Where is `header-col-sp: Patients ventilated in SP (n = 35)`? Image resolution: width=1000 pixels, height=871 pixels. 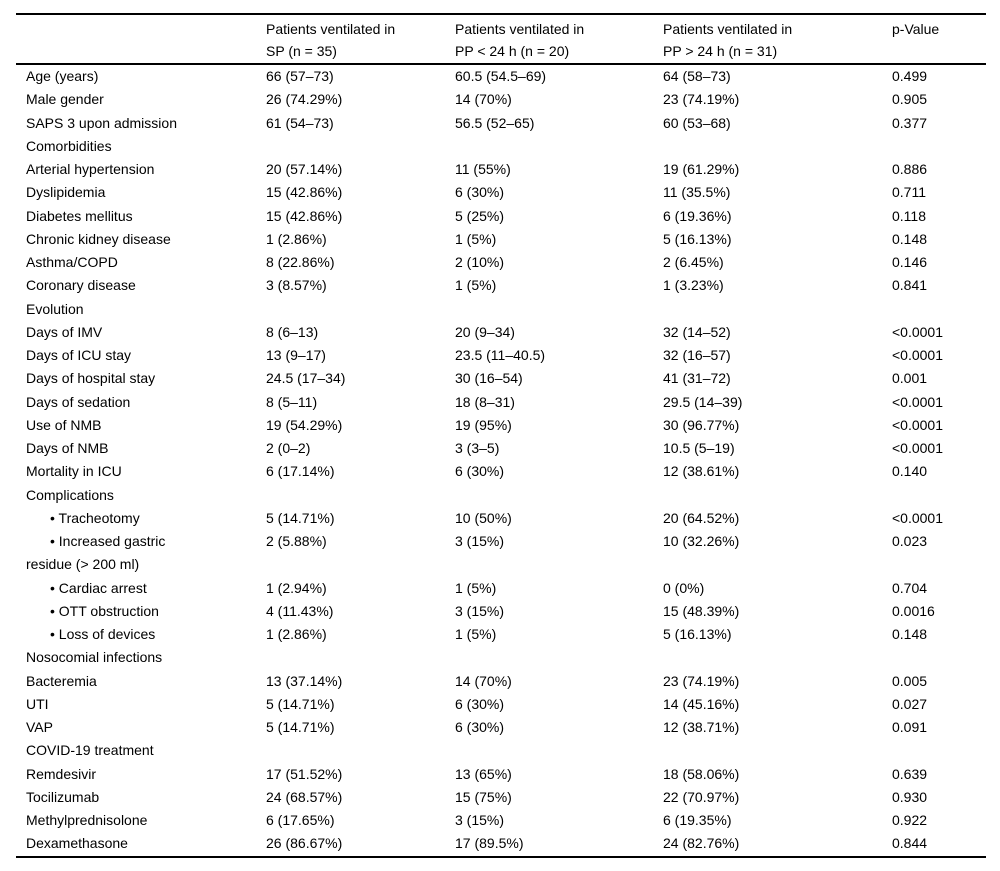 header-col-sp: Patients ventilated in SP (n = 35) is located at coordinates (360, 39).